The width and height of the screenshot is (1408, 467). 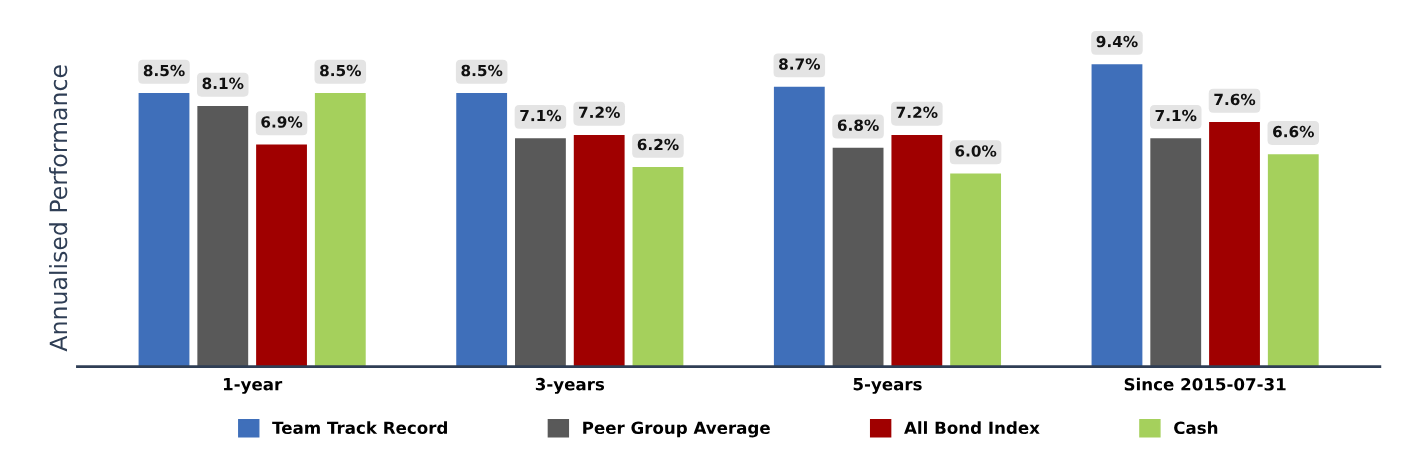 What do you see at coordinates (972, 428) in the screenshot?
I see `legend-label: All Bond Index` at bounding box center [972, 428].